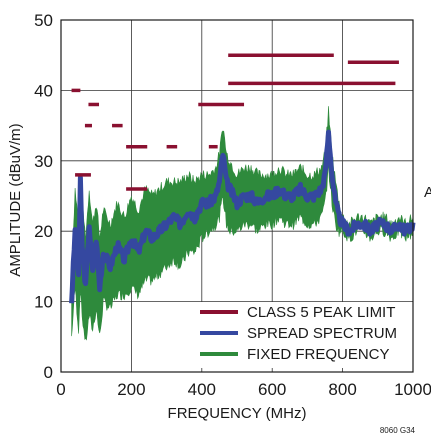 This screenshot has width=431, height=437. What do you see at coordinates (243, 389) in the screenshot?
I see `x-tick-labels: 0 200 400 600 800 1000` at bounding box center [243, 389].